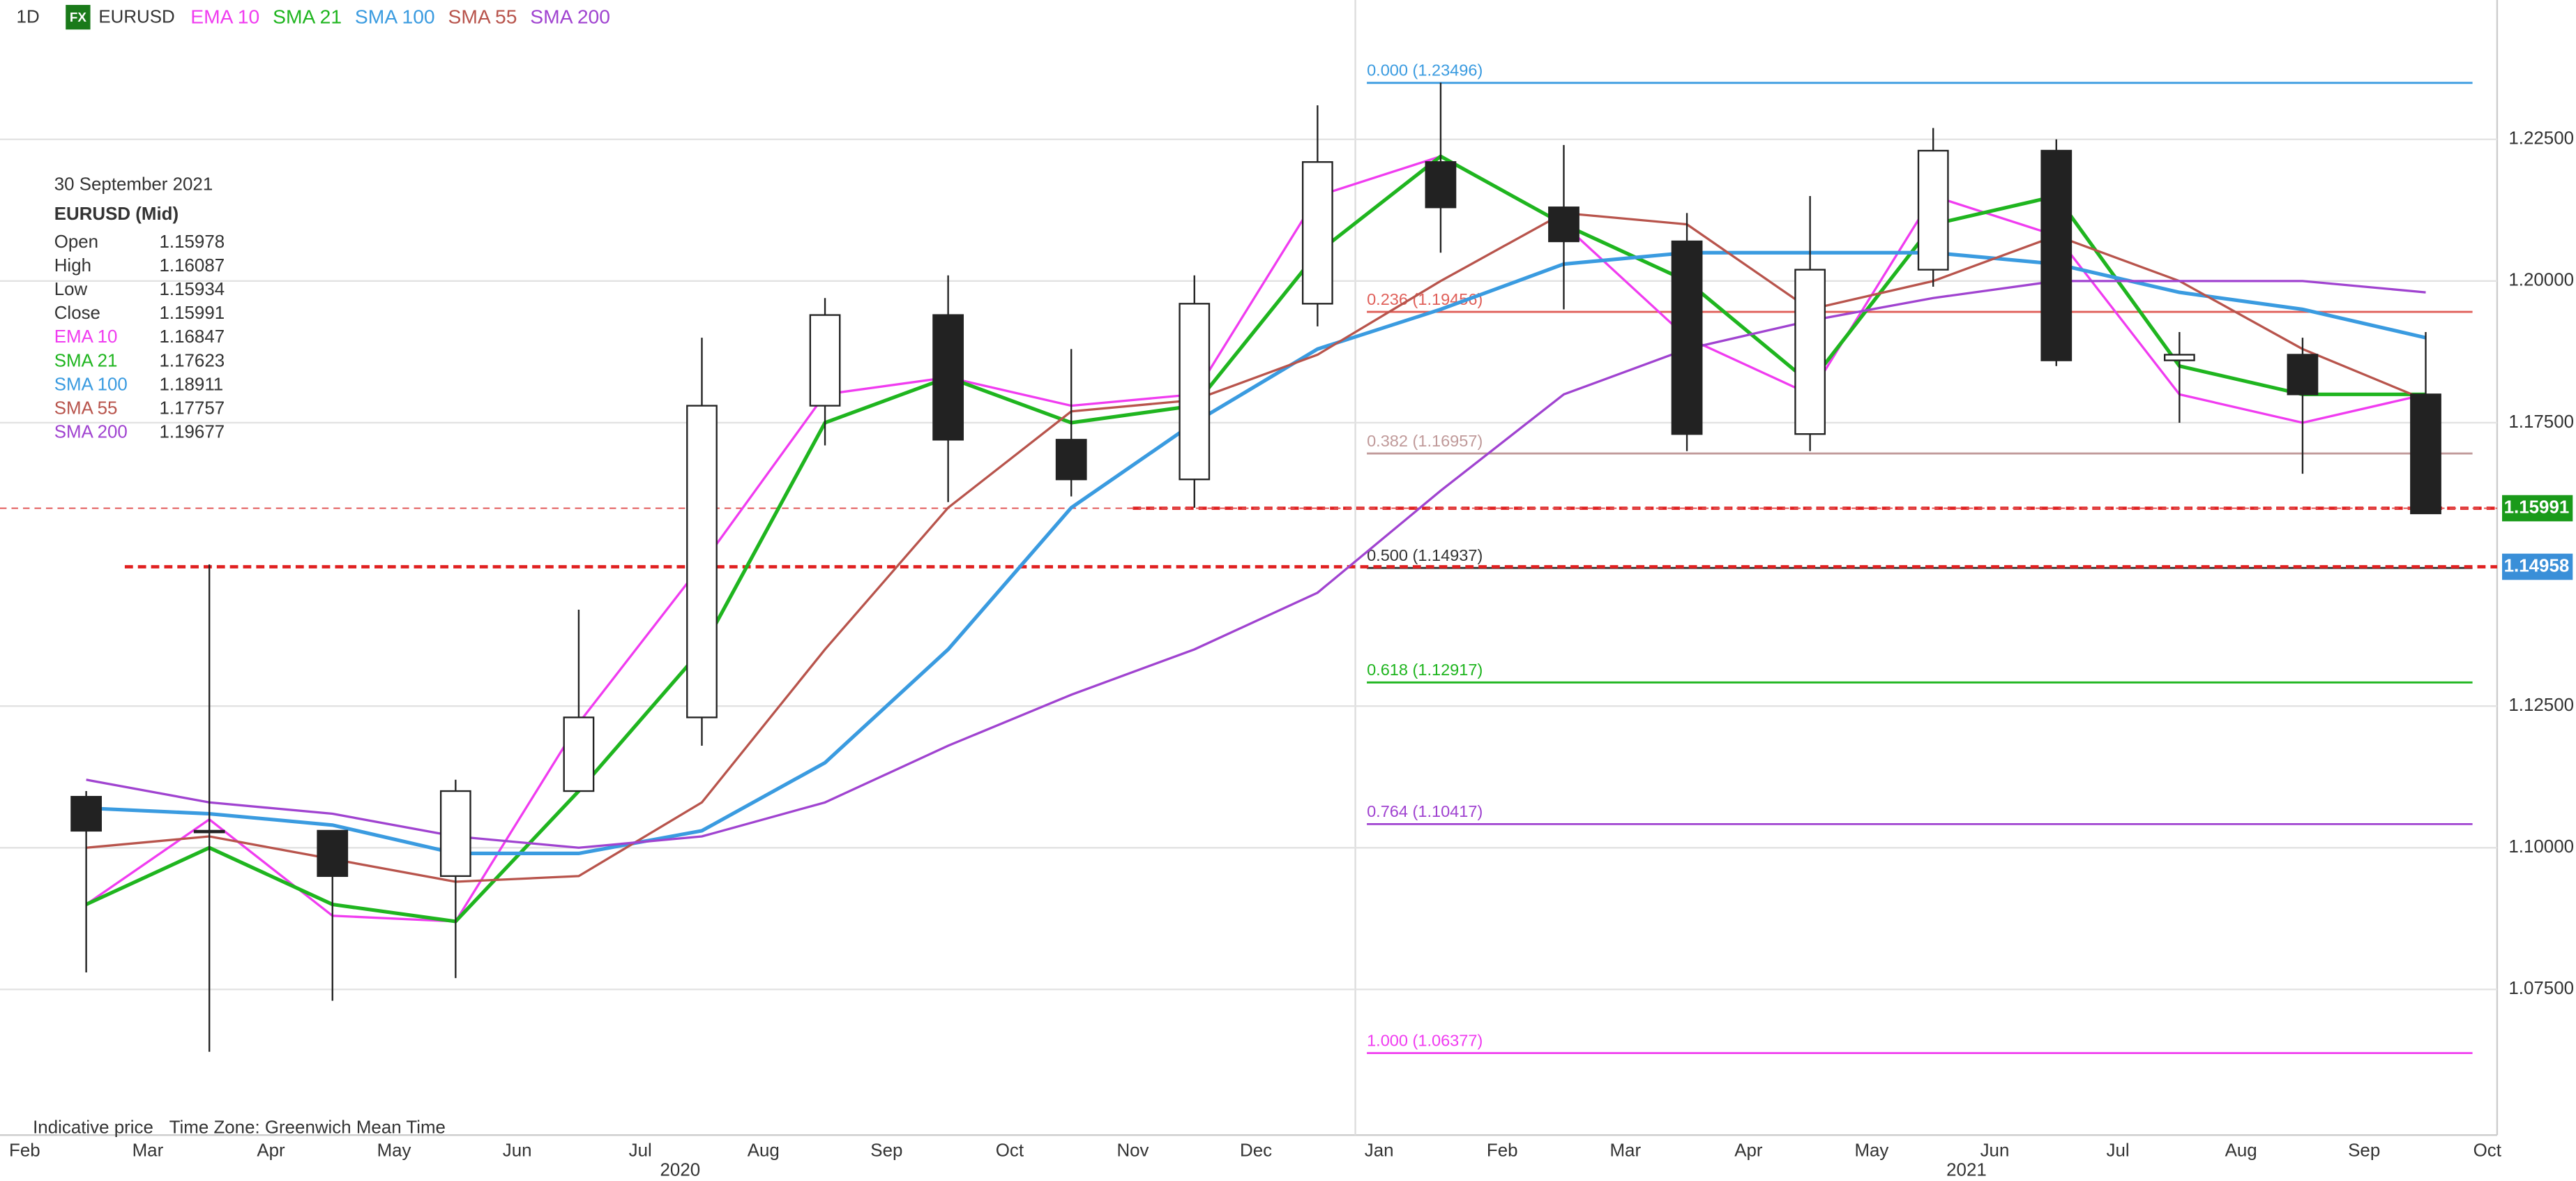 This screenshot has width=2576, height=1181. I want to click on info-label: SMA 55, so click(86, 409).